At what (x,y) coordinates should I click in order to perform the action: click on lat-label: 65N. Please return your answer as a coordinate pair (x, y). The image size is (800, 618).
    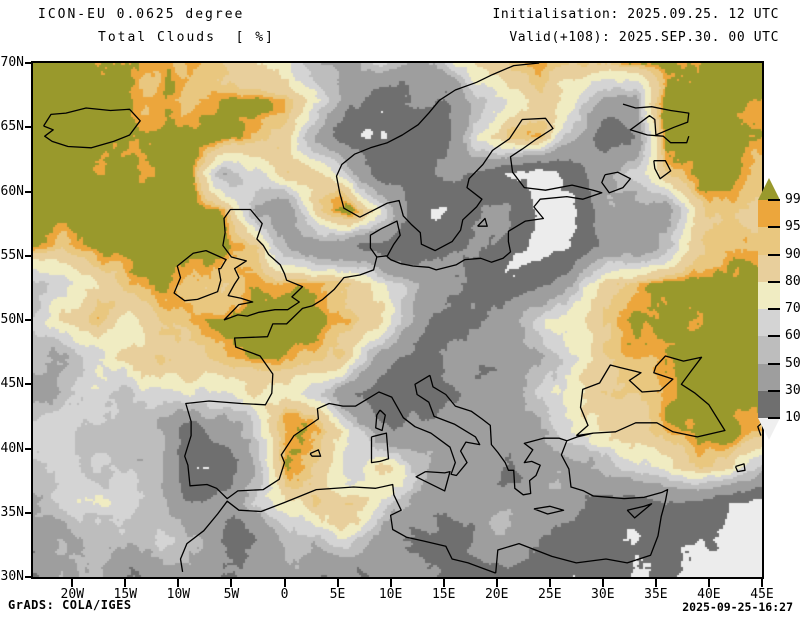
    Looking at the image, I should click on (12, 127).